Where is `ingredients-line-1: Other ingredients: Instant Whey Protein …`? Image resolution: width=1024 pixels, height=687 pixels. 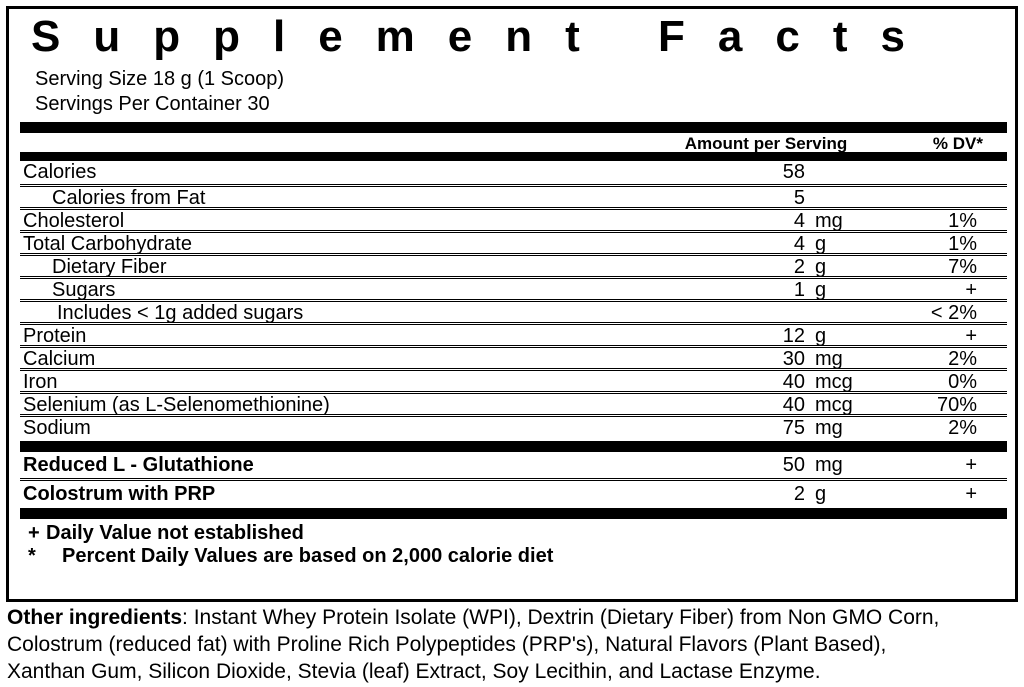 ingredients-line-1: Other ingredients: Instant Whey Protein … is located at coordinates (513, 617).